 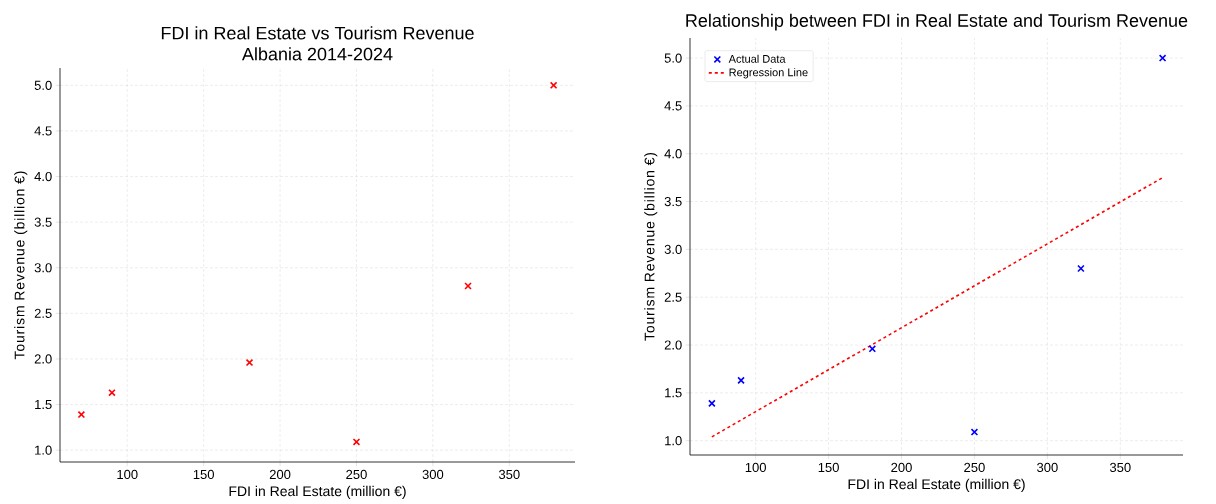 I want to click on legend-label: Actual Data, so click(x=757, y=58).